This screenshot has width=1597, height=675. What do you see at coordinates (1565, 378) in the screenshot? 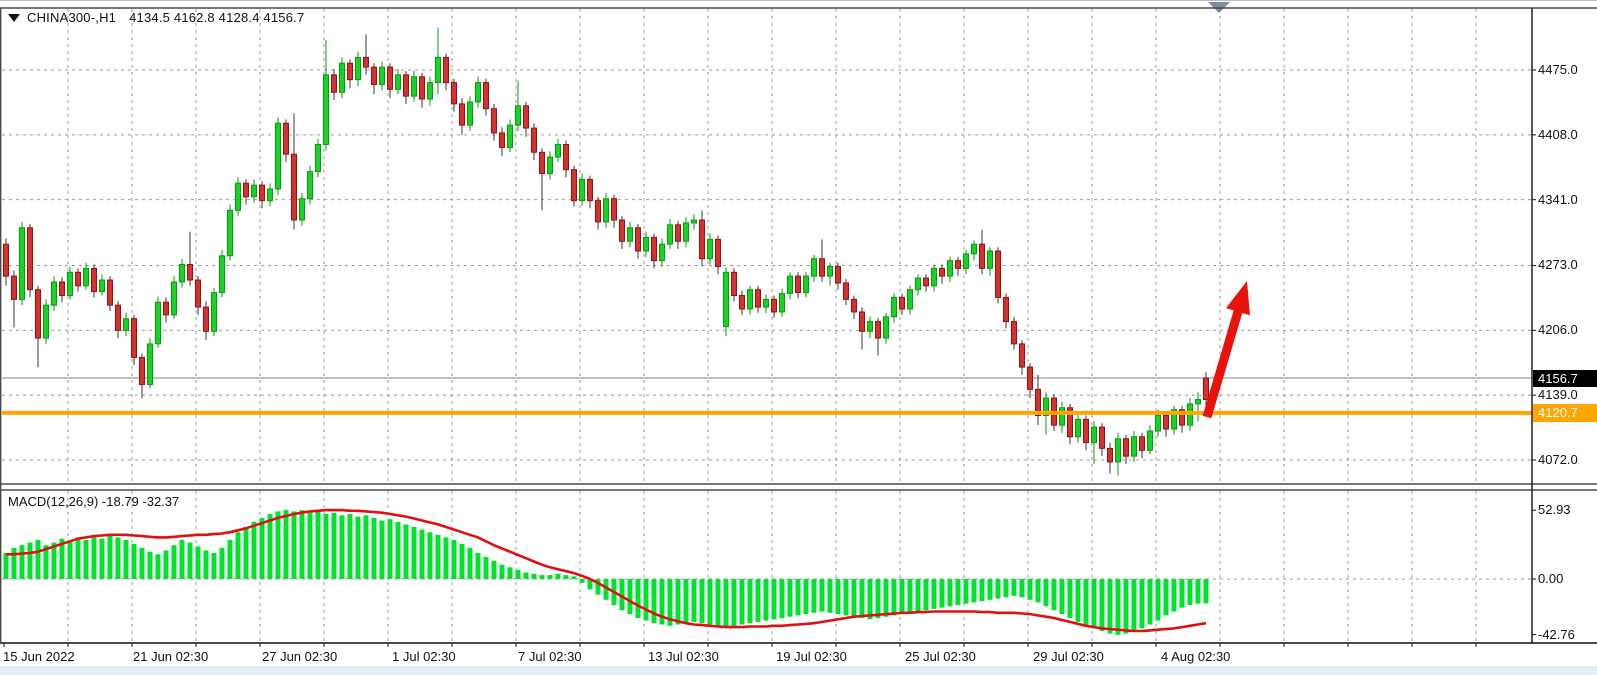
I see `current-price-badge: 4156.7` at bounding box center [1565, 378].